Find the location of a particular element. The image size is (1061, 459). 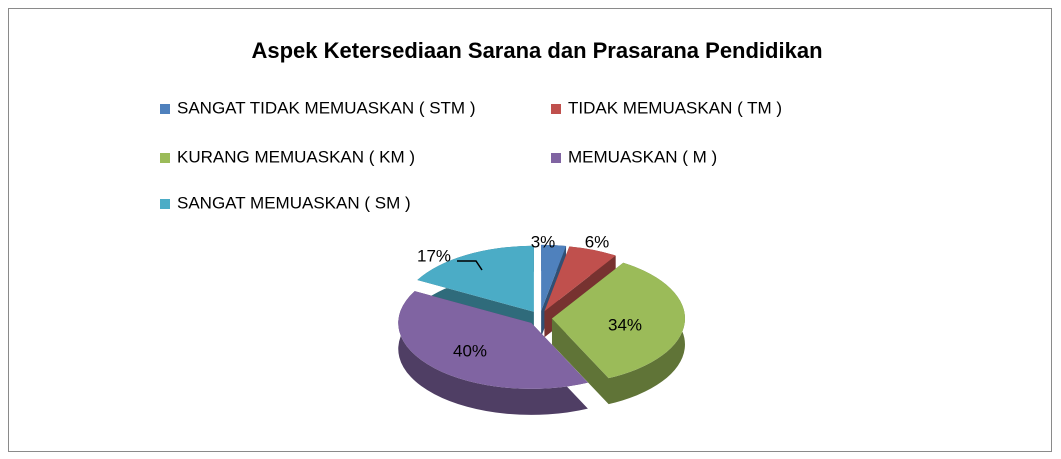

leader-line is located at coordinates (470, 265).